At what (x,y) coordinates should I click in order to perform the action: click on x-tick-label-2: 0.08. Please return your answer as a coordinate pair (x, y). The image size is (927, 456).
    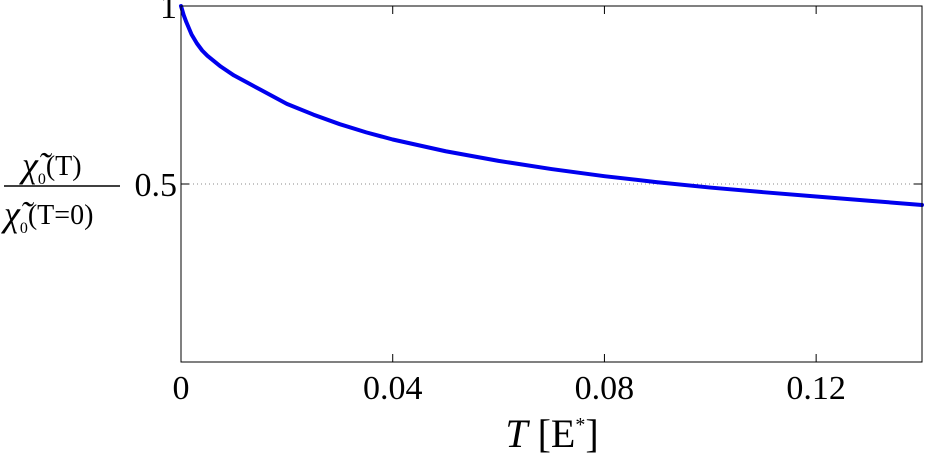
    Looking at the image, I should click on (605, 388).